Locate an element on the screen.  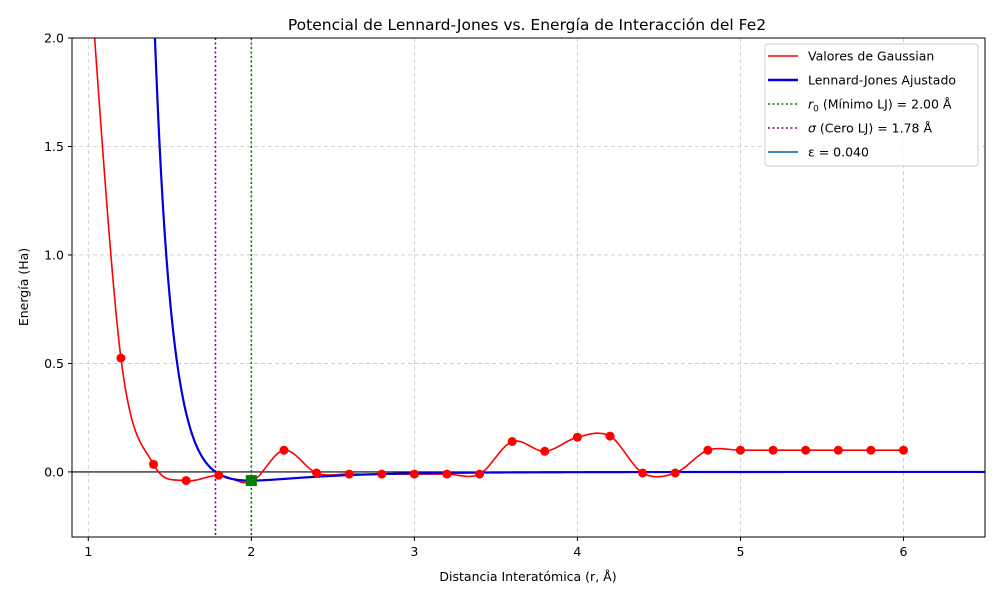
legend-entry-label: ε = 0.040 is located at coordinates (838, 152).